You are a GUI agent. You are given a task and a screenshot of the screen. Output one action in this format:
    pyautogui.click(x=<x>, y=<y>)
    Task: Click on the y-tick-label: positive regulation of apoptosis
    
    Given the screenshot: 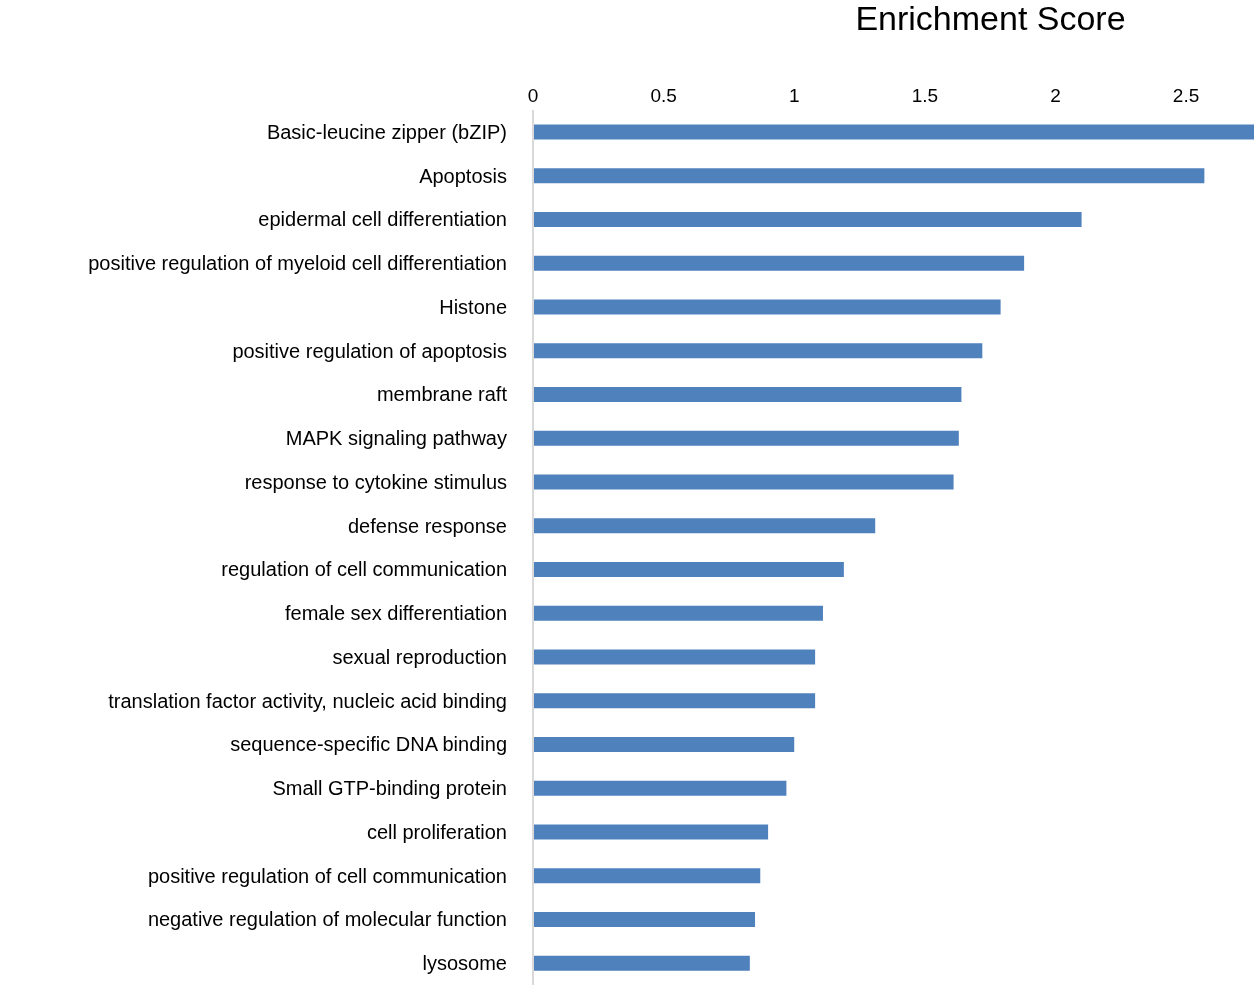 What is the action you would take?
    pyautogui.click(x=369, y=350)
    